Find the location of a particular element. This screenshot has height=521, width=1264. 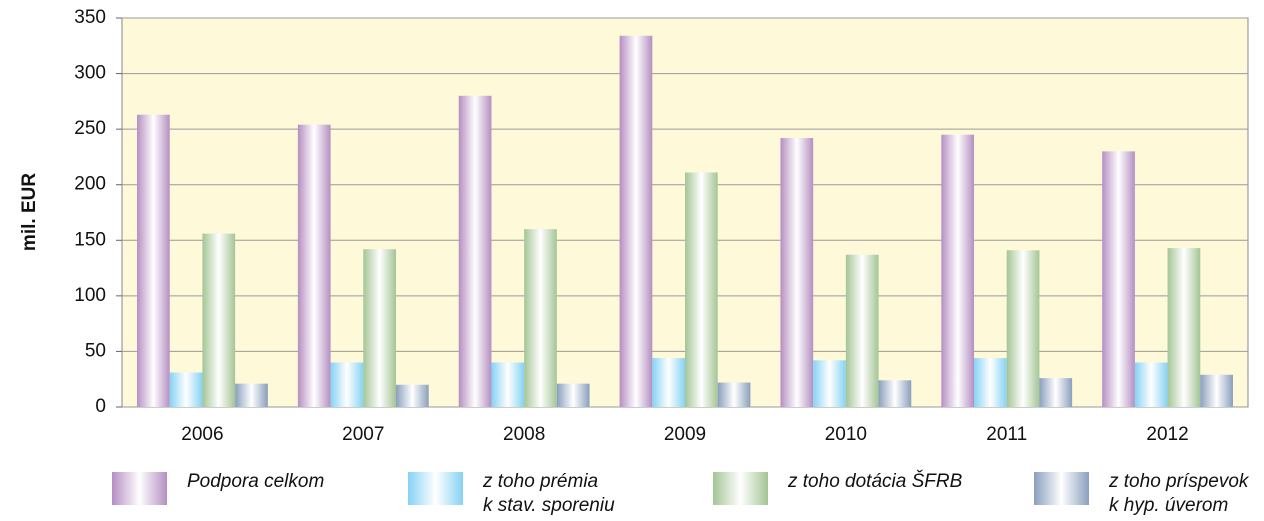

x-tick-label: 2010 is located at coordinates (846, 434).